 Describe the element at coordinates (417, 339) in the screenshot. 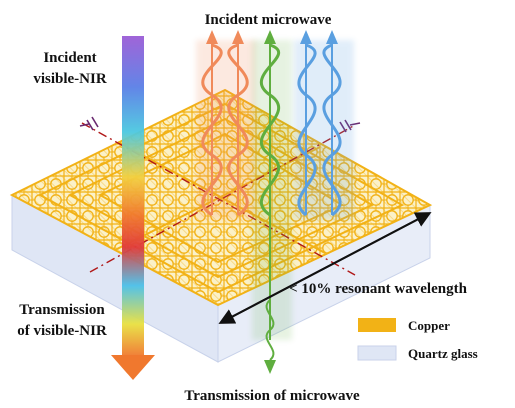

I see `legend: Copper Quartz glass` at that location.